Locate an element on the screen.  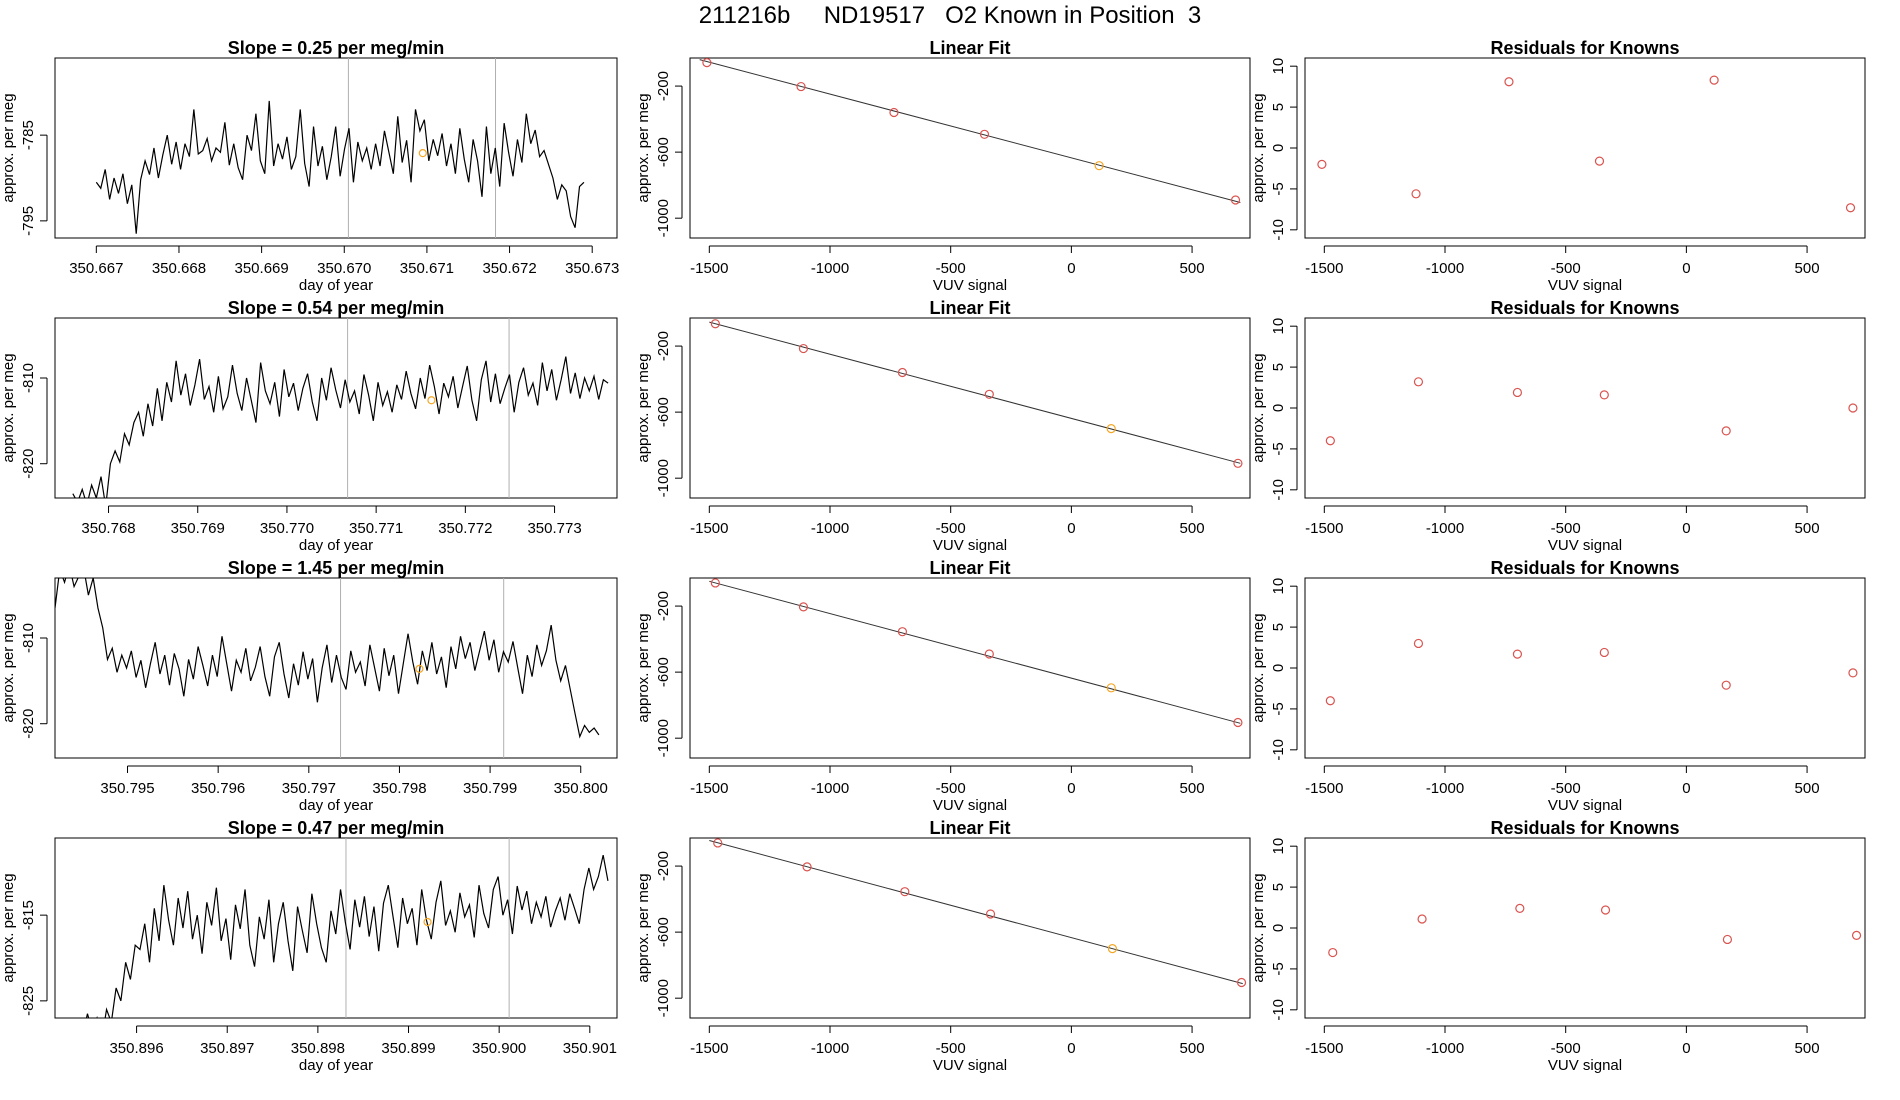
page-title: 211216b ND19517 O2 Known in Position 3 is located at coordinates (950, 15).